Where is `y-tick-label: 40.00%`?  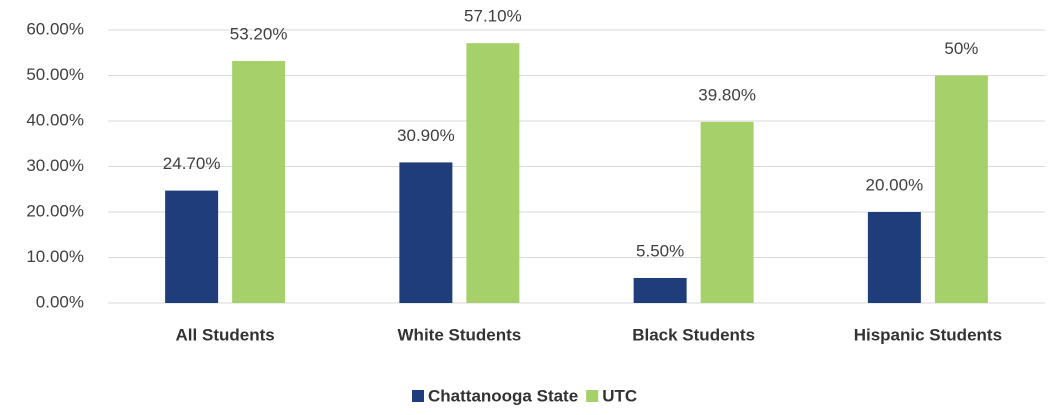 y-tick-label: 40.00% is located at coordinates (55, 119).